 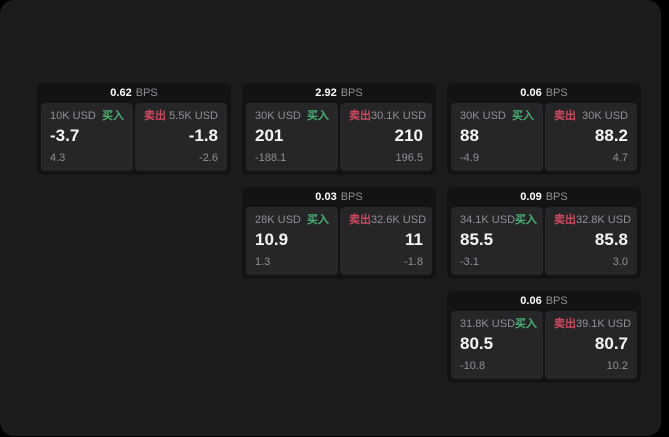 I want to click on buy-price: 10.9, so click(x=272, y=239).